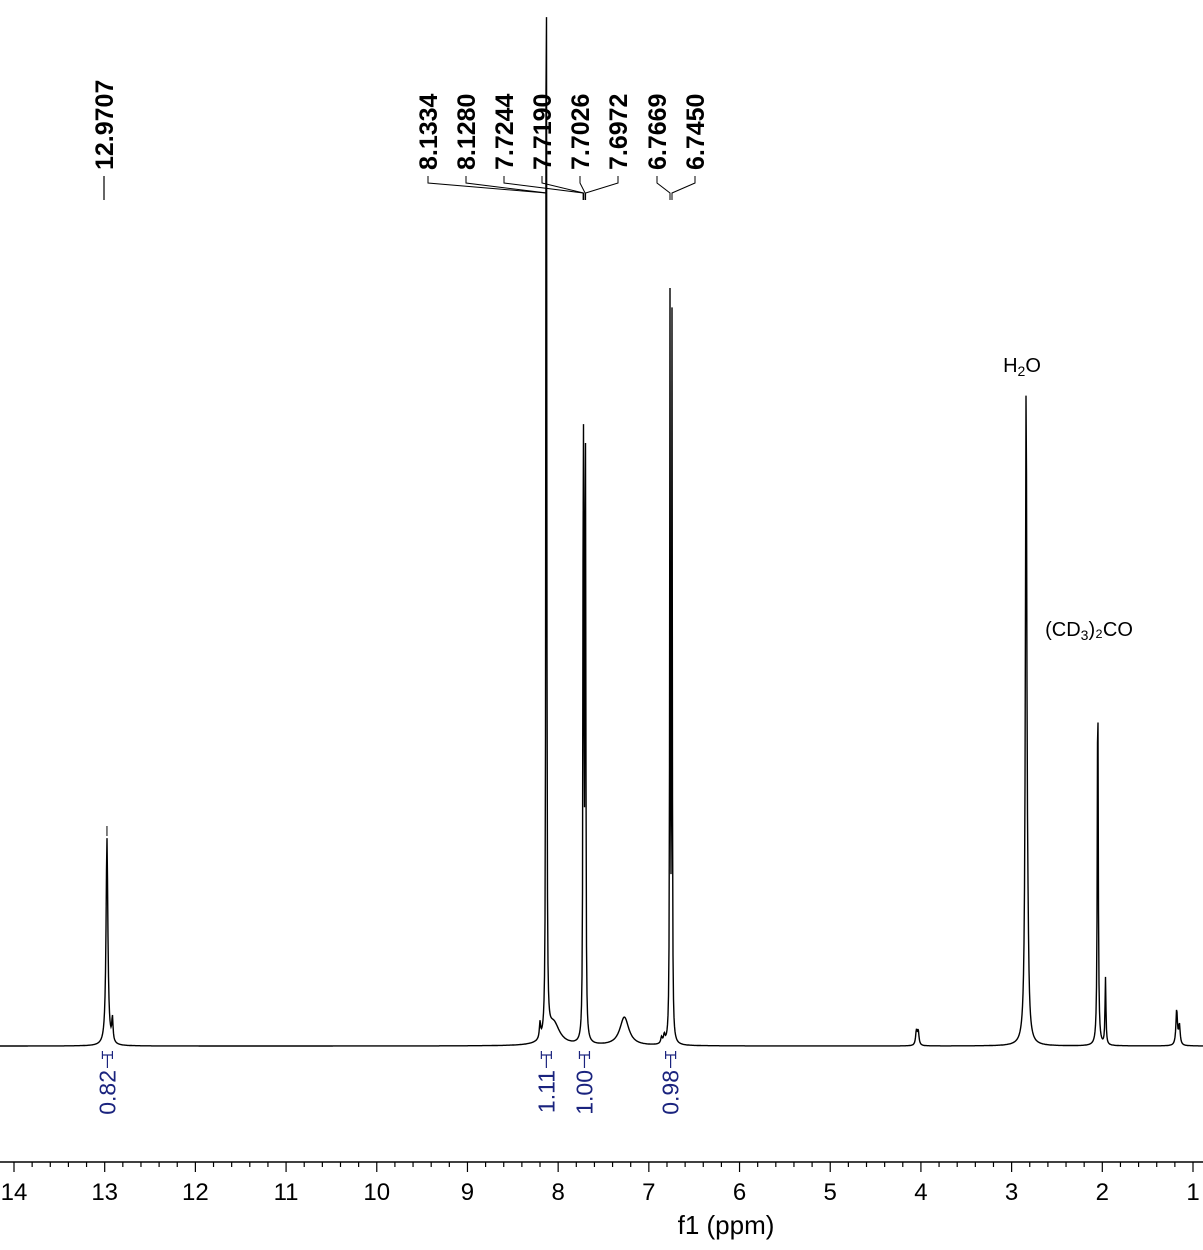  I want to click on peak-label: 7.6972, so click(619, 132).